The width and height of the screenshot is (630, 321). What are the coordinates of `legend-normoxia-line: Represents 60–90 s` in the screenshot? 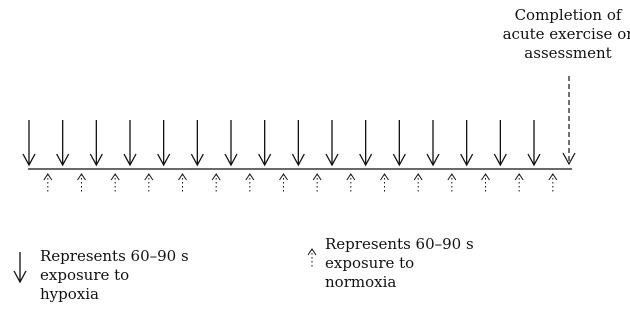 It's located at (399, 244).